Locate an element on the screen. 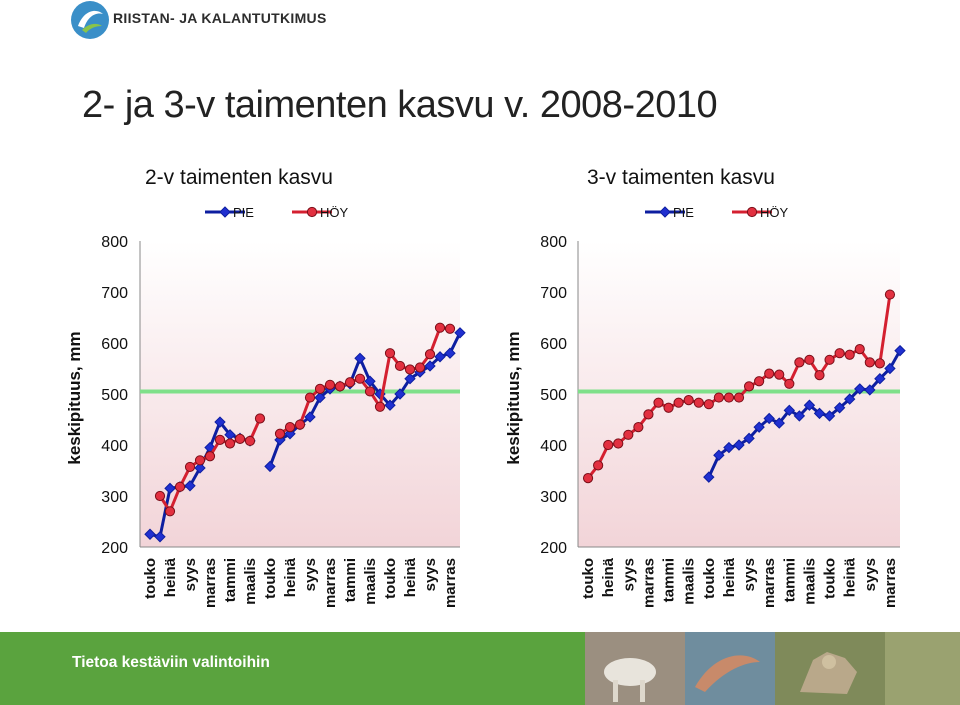  legend-marker-pie is located at coordinates (225, 212).